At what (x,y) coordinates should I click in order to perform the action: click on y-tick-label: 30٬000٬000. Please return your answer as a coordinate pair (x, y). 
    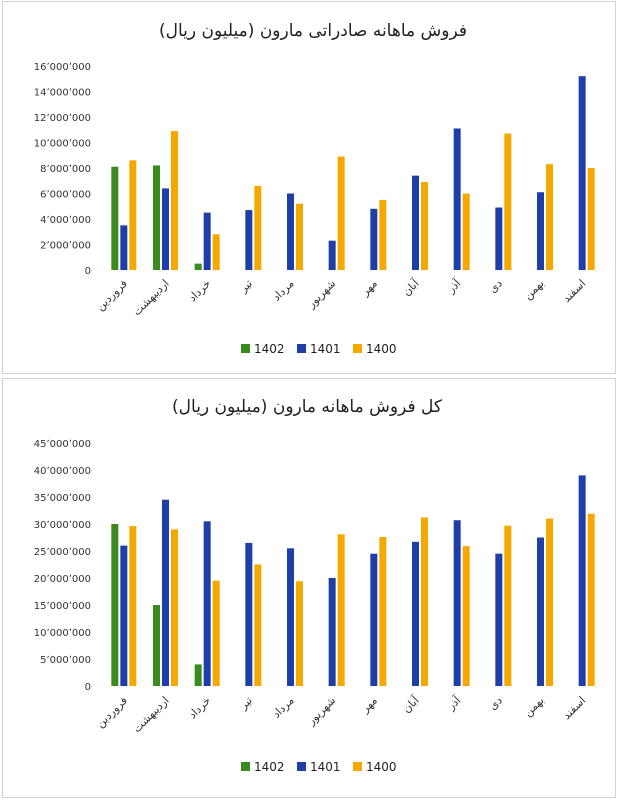
    Looking at the image, I should click on (62, 525).